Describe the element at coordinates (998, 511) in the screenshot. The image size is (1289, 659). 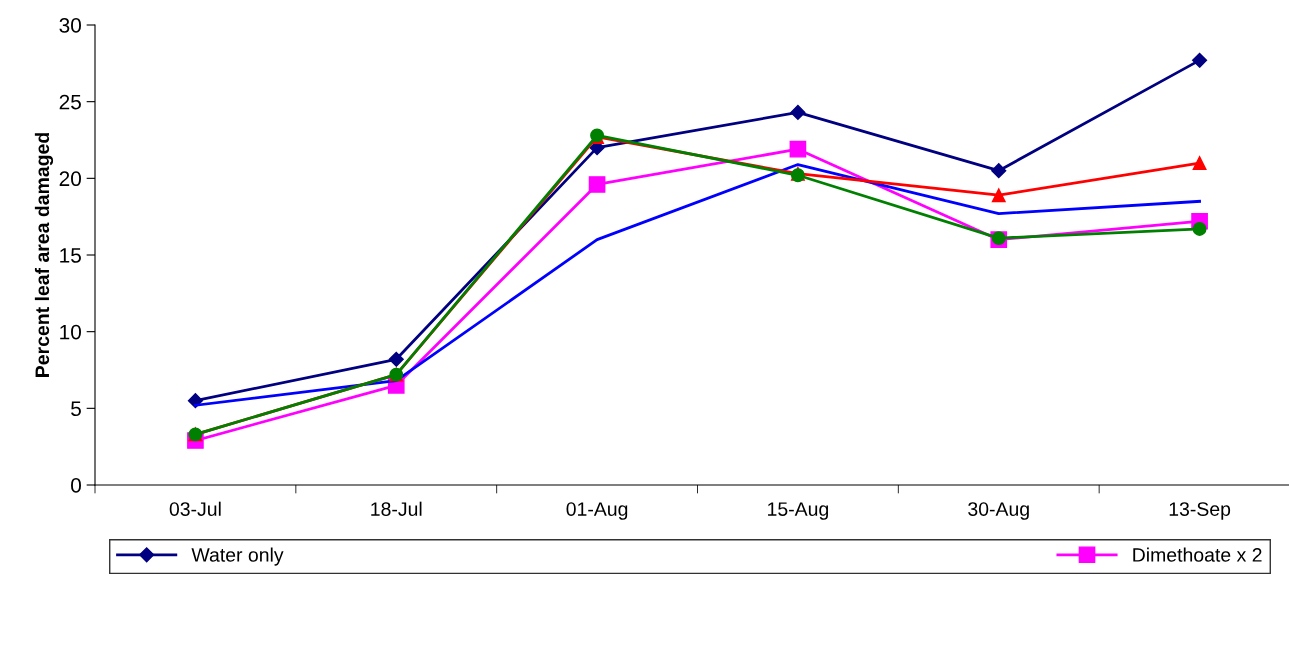
I see `x-tick-label: 30-Aug` at that location.